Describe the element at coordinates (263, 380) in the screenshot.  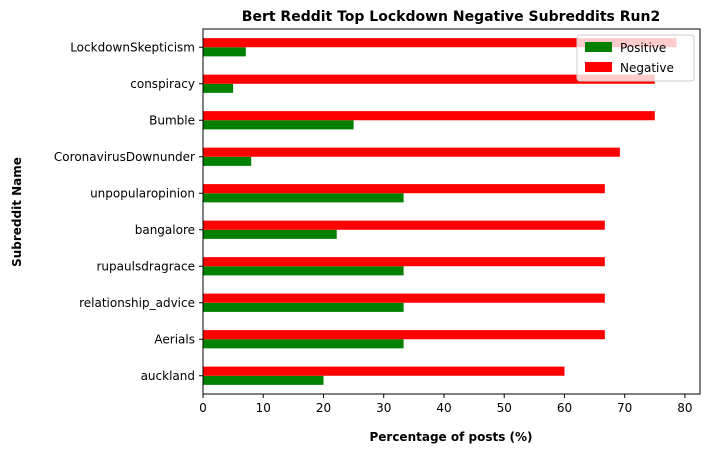
I see `bar-positive-auckland` at that location.